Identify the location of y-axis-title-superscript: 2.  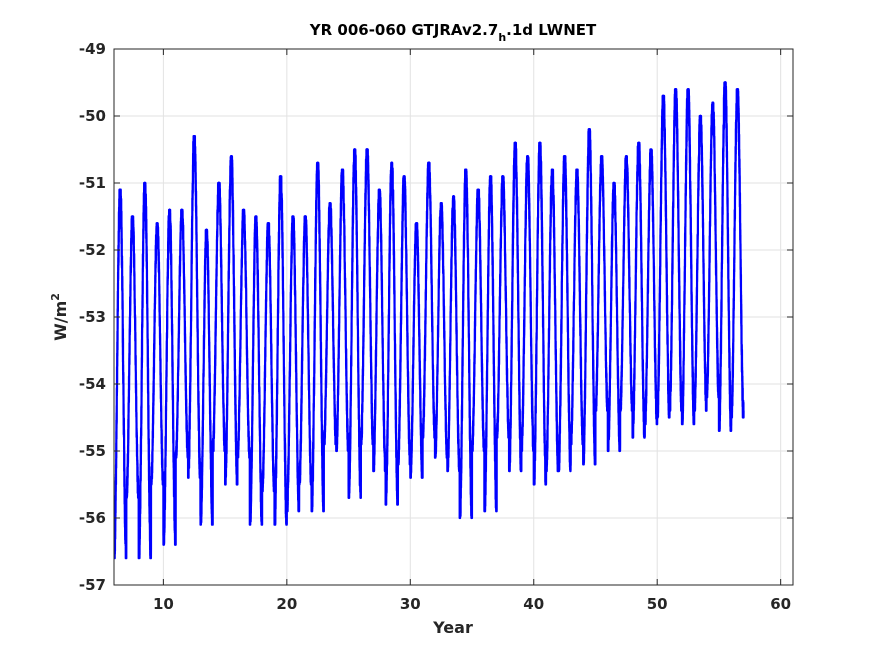
(55, 297).